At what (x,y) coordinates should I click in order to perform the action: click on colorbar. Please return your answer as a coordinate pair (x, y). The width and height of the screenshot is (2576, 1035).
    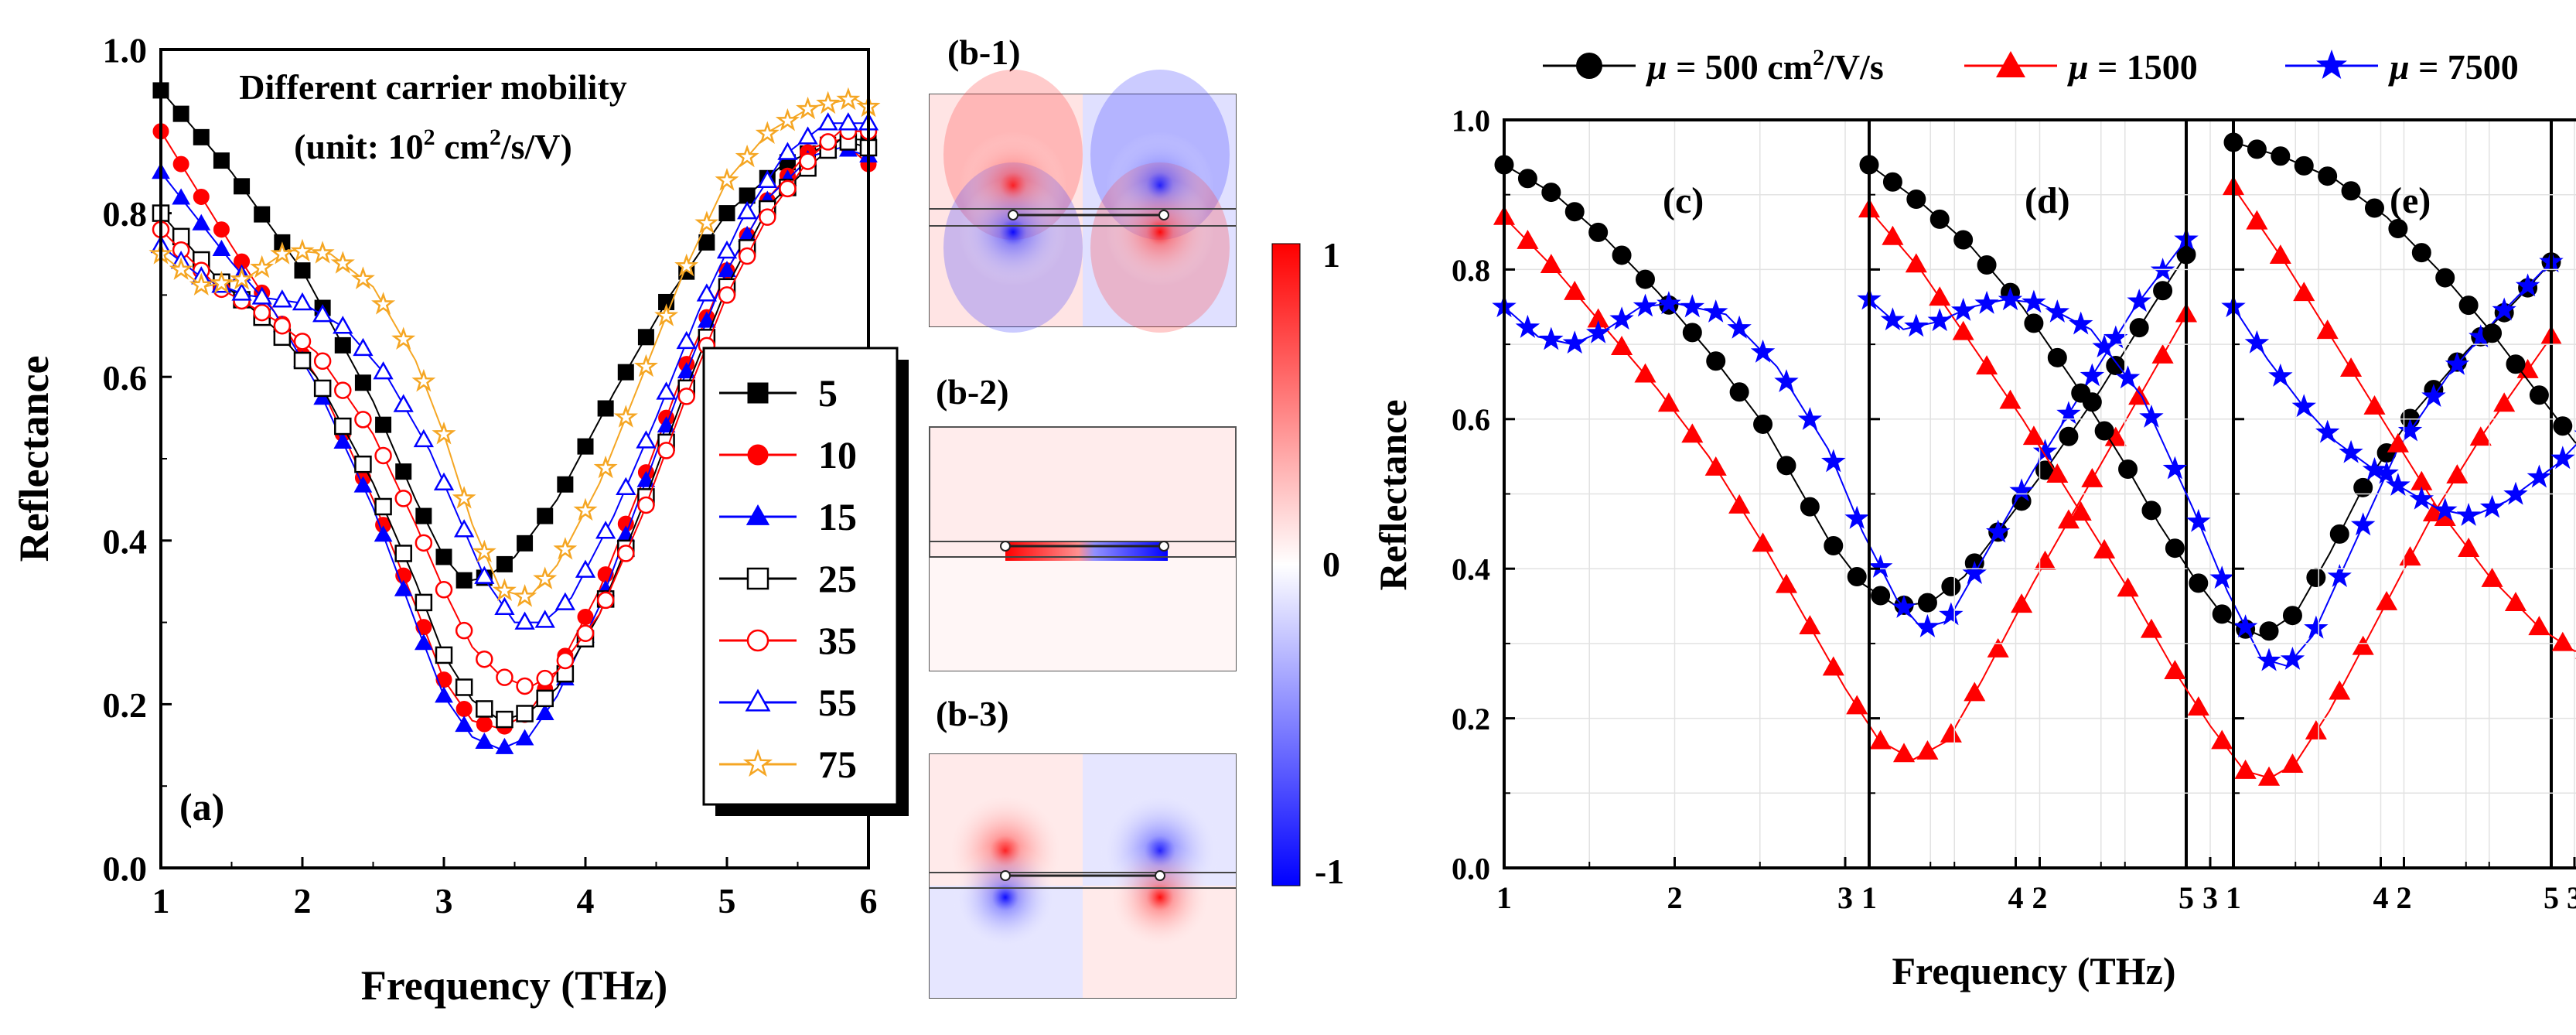
    Looking at the image, I should click on (1286, 564).